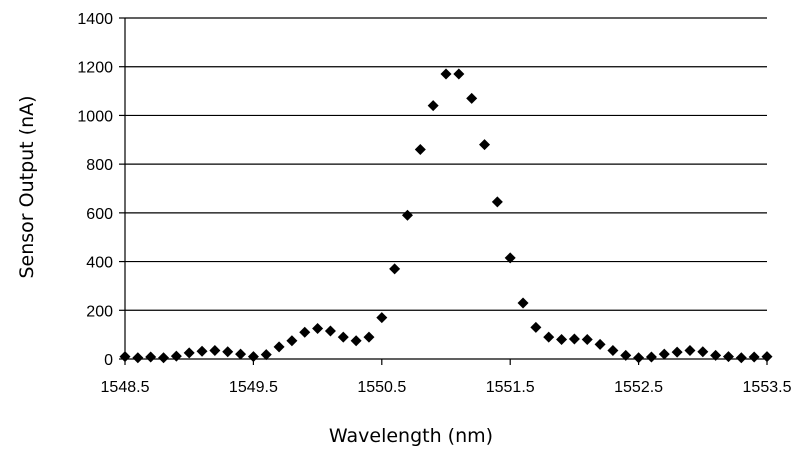 The width and height of the screenshot is (807, 452). I want to click on x-tick-label: 1549.5, so click(253, 387).